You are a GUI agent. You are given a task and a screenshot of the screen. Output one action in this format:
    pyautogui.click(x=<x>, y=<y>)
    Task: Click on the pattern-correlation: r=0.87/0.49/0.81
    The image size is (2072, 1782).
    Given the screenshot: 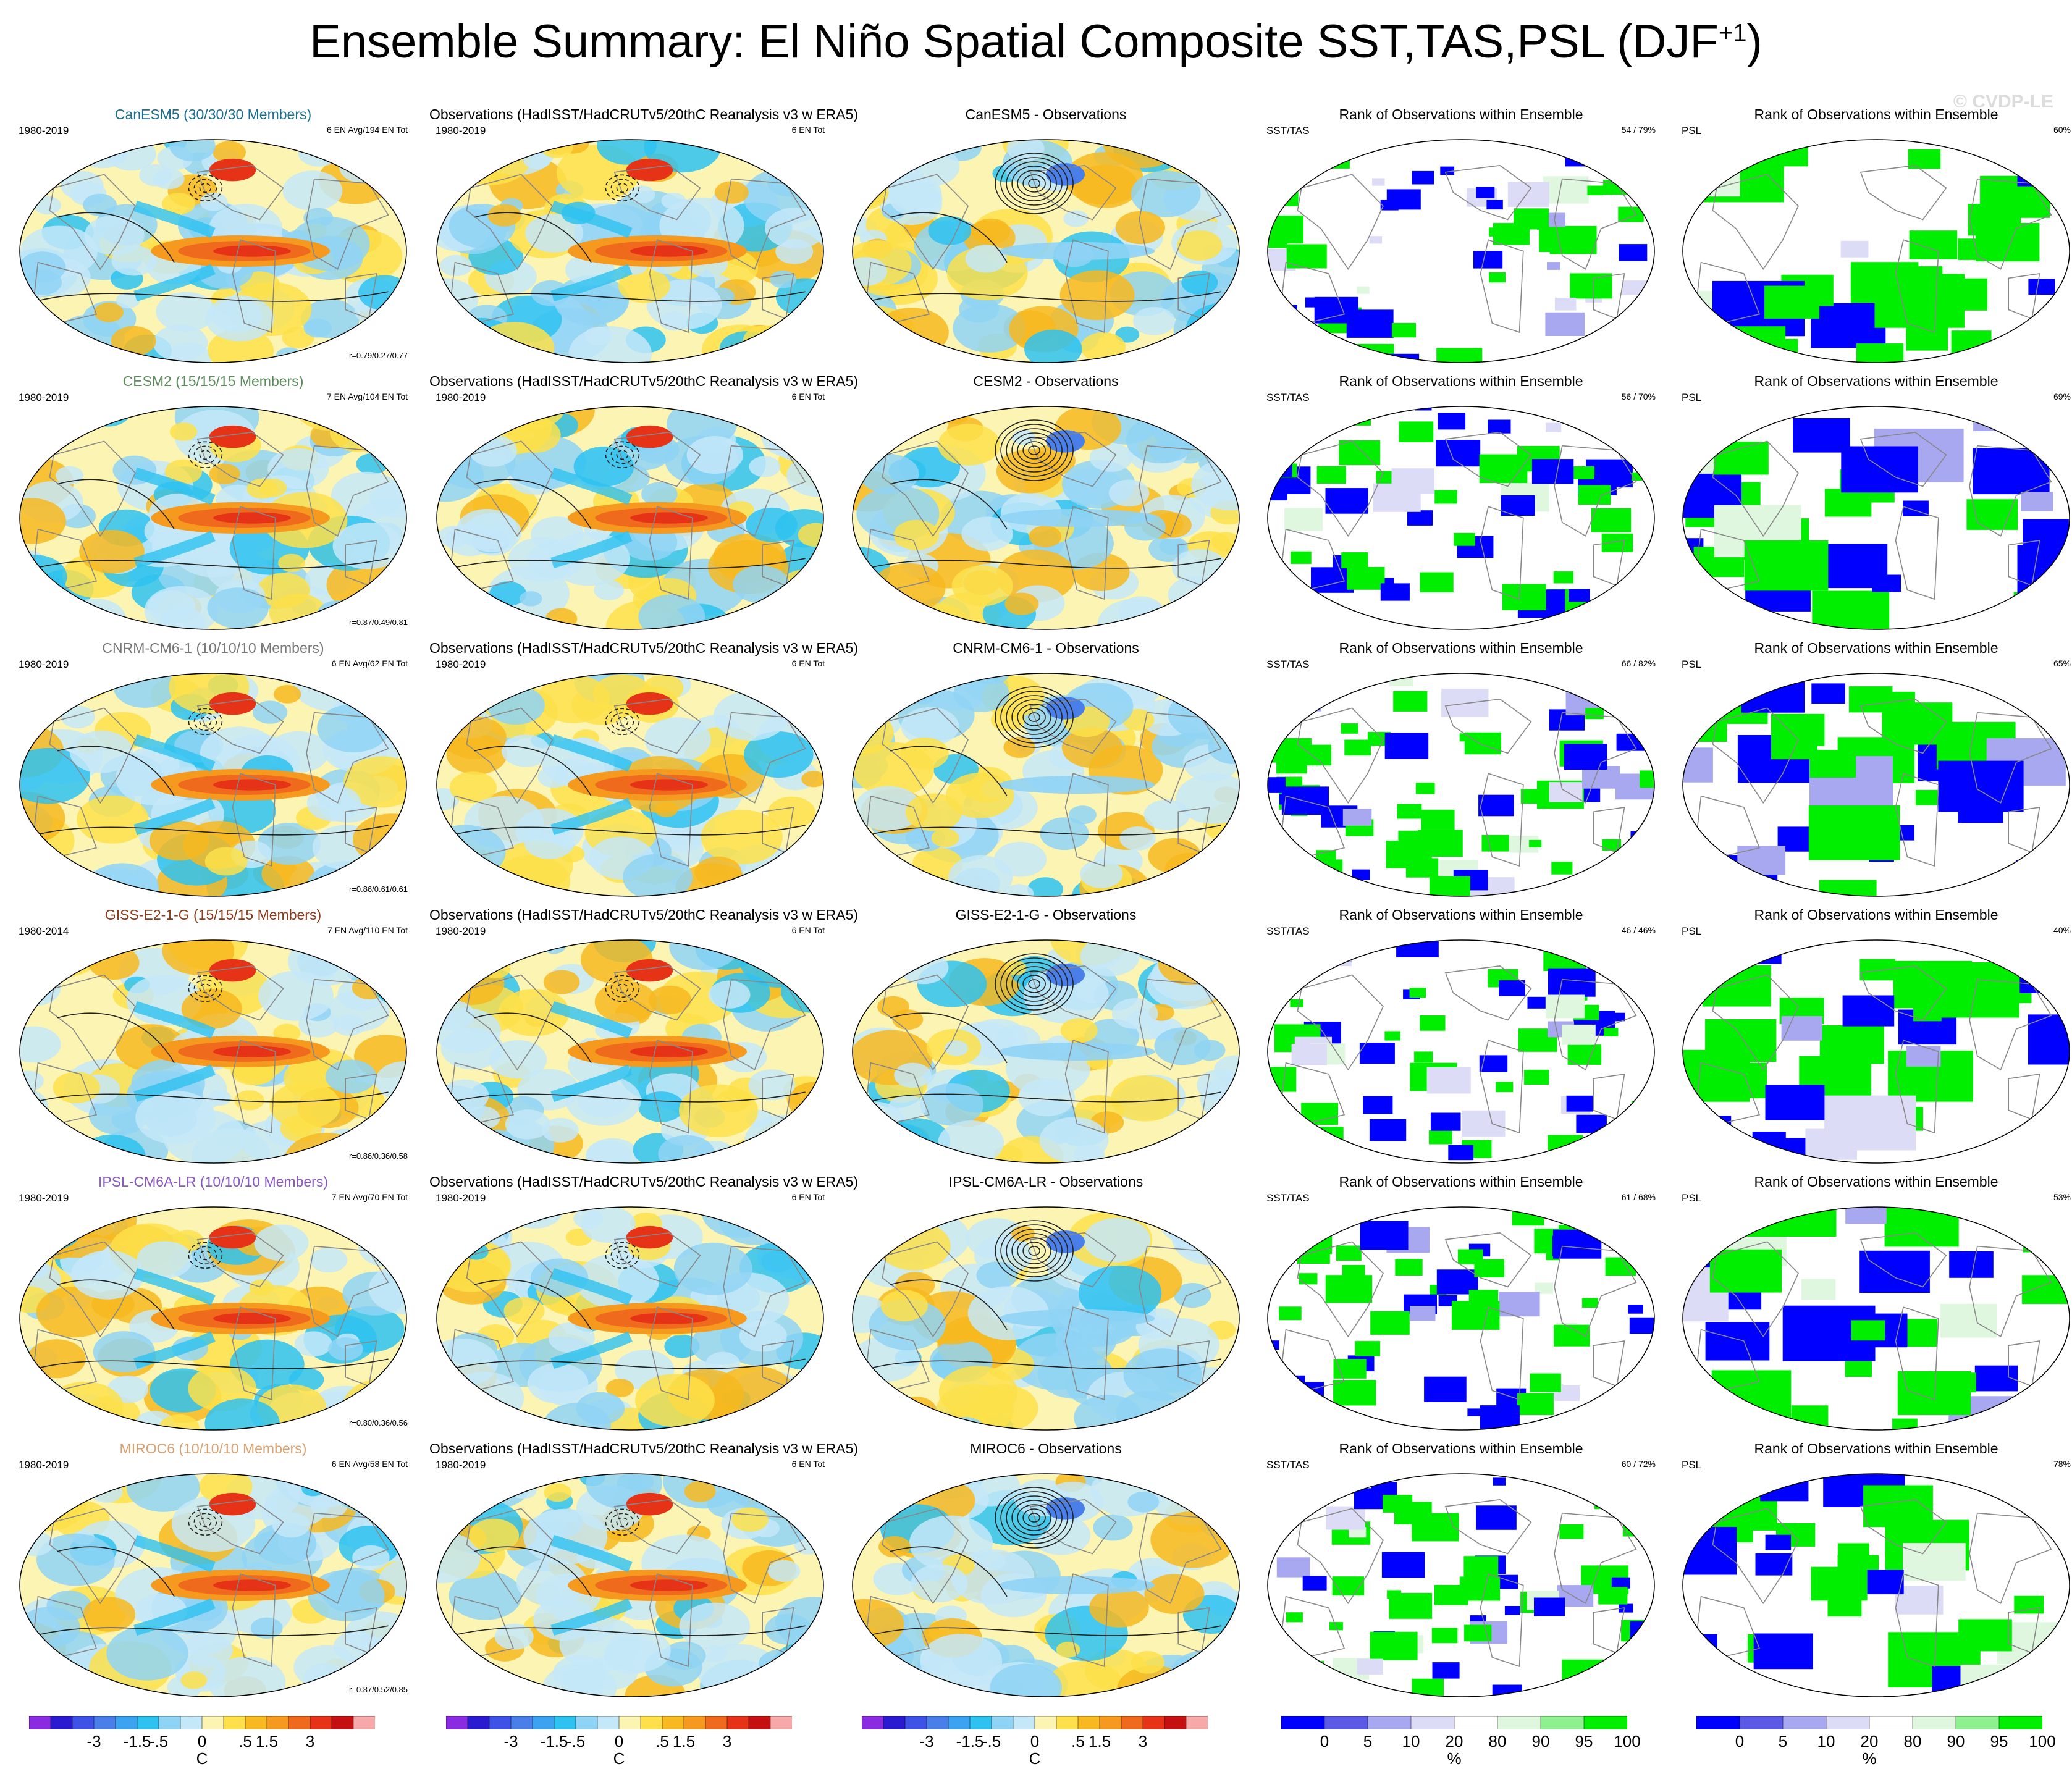 What is the action you would take?
    pyautogui.click(x=378, y=622)
    